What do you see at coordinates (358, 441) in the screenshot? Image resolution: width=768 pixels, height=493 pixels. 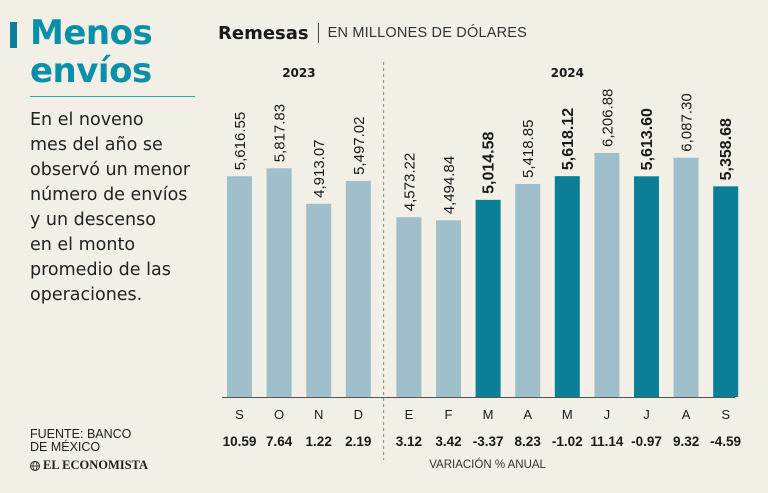 I see `variation-value-3: 2.19` at bounding box center [358, 441].